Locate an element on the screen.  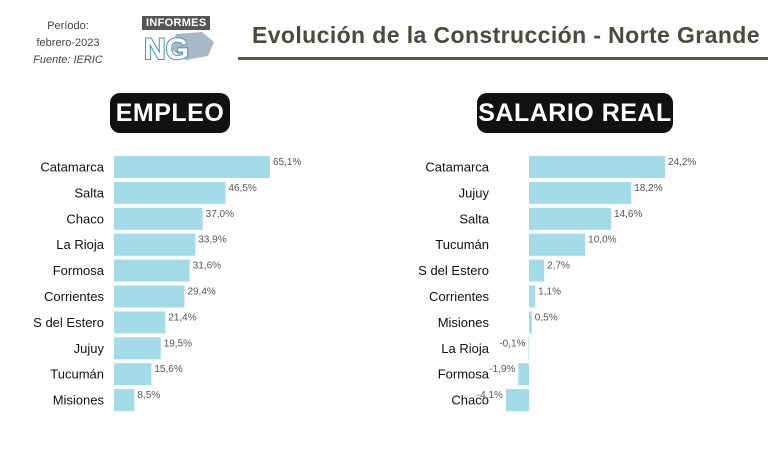
salario-category-label: Chaco is located at coordinates (470, 400).